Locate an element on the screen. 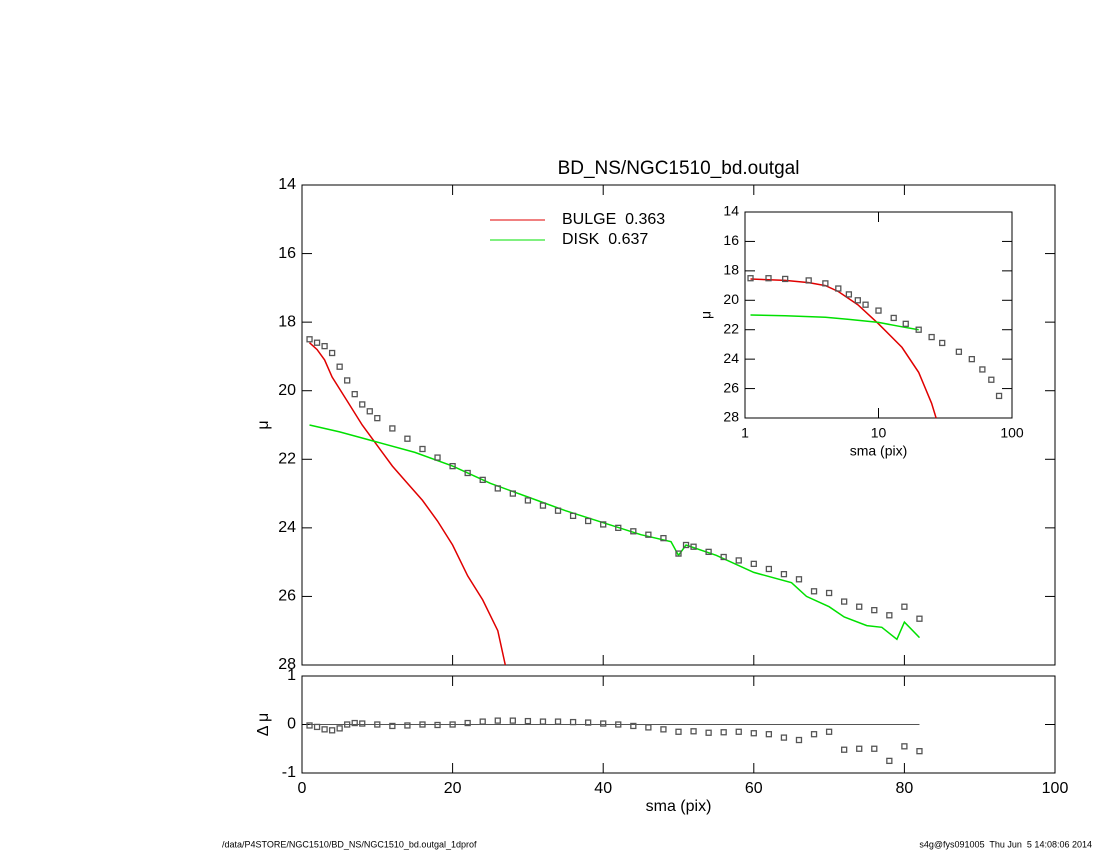 This screenshot has width=1100, height=850. y-axis-label: μ is located at coordinates (263, 424).